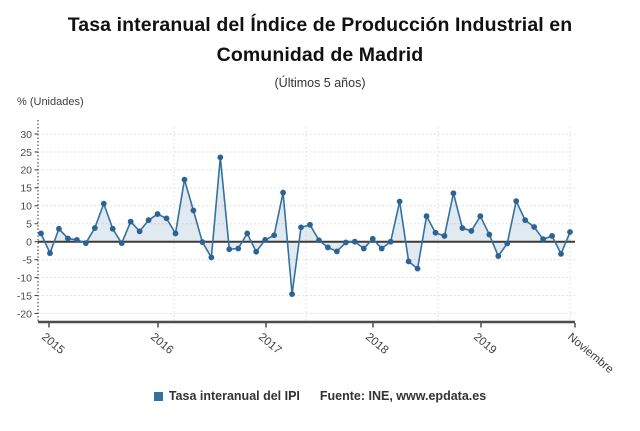  I want to click on y-tick-label: 30, so click(26, 135).